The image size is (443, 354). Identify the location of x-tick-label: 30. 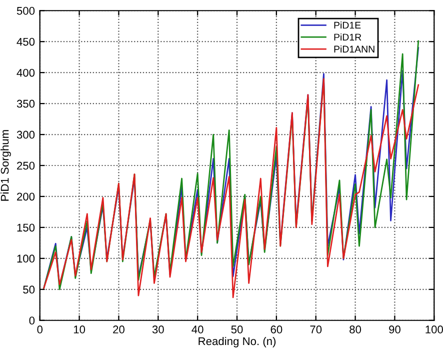
(158, 330).